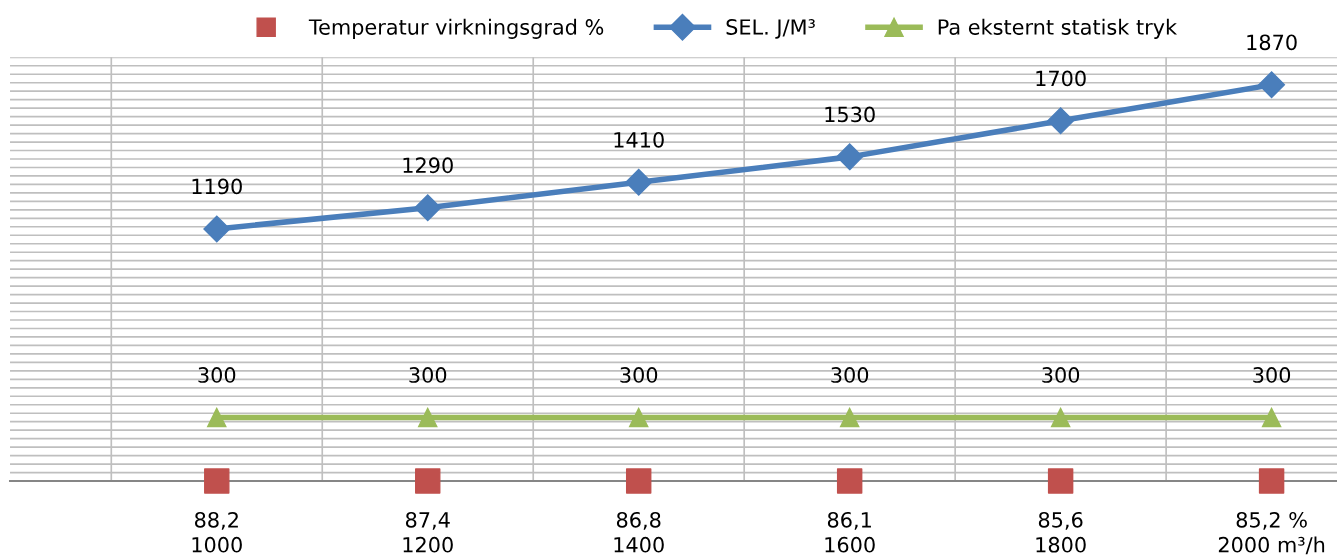 The height and width of the screenshot is (559, 1337). Describe the element at coordinates (456, 28) in the screenshot. I see `legend-label: Temperatur virkningsgrad %` at that location.